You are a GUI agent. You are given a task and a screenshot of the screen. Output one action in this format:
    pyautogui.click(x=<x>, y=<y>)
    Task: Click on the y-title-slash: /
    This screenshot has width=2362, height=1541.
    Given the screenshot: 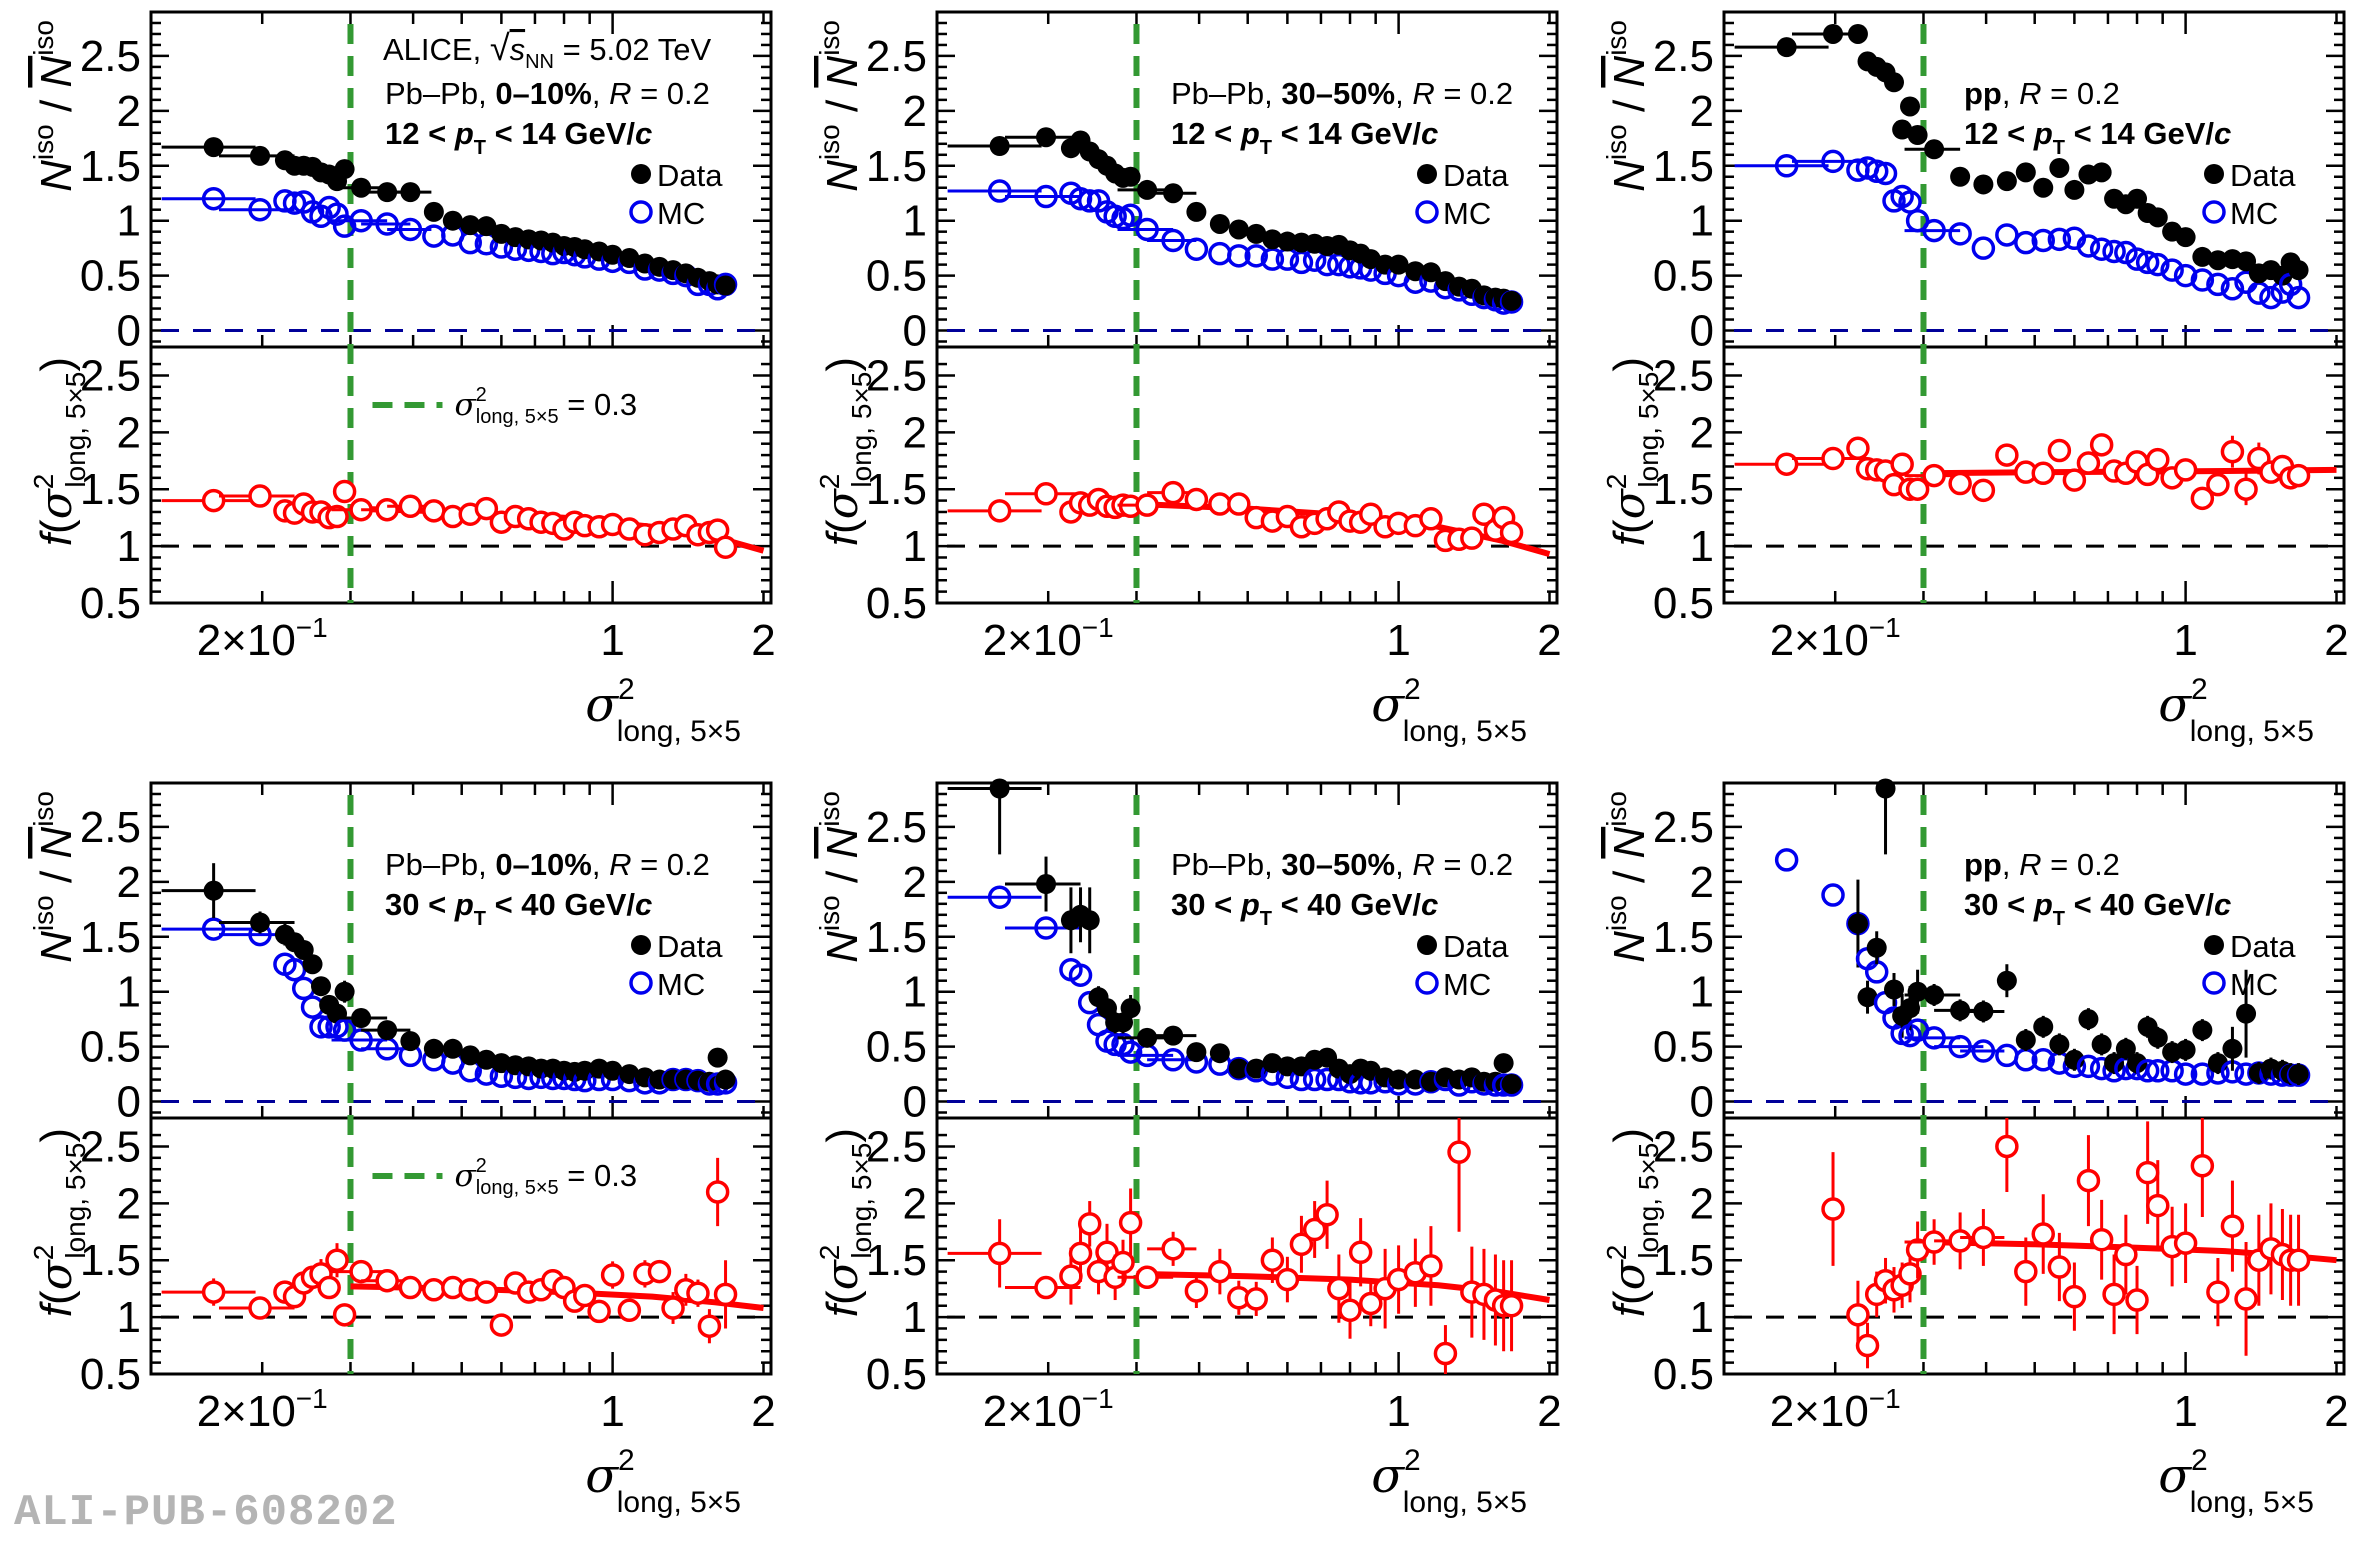 What is the action you would take?
    pyautogui.click(x=1629, y=106)
    